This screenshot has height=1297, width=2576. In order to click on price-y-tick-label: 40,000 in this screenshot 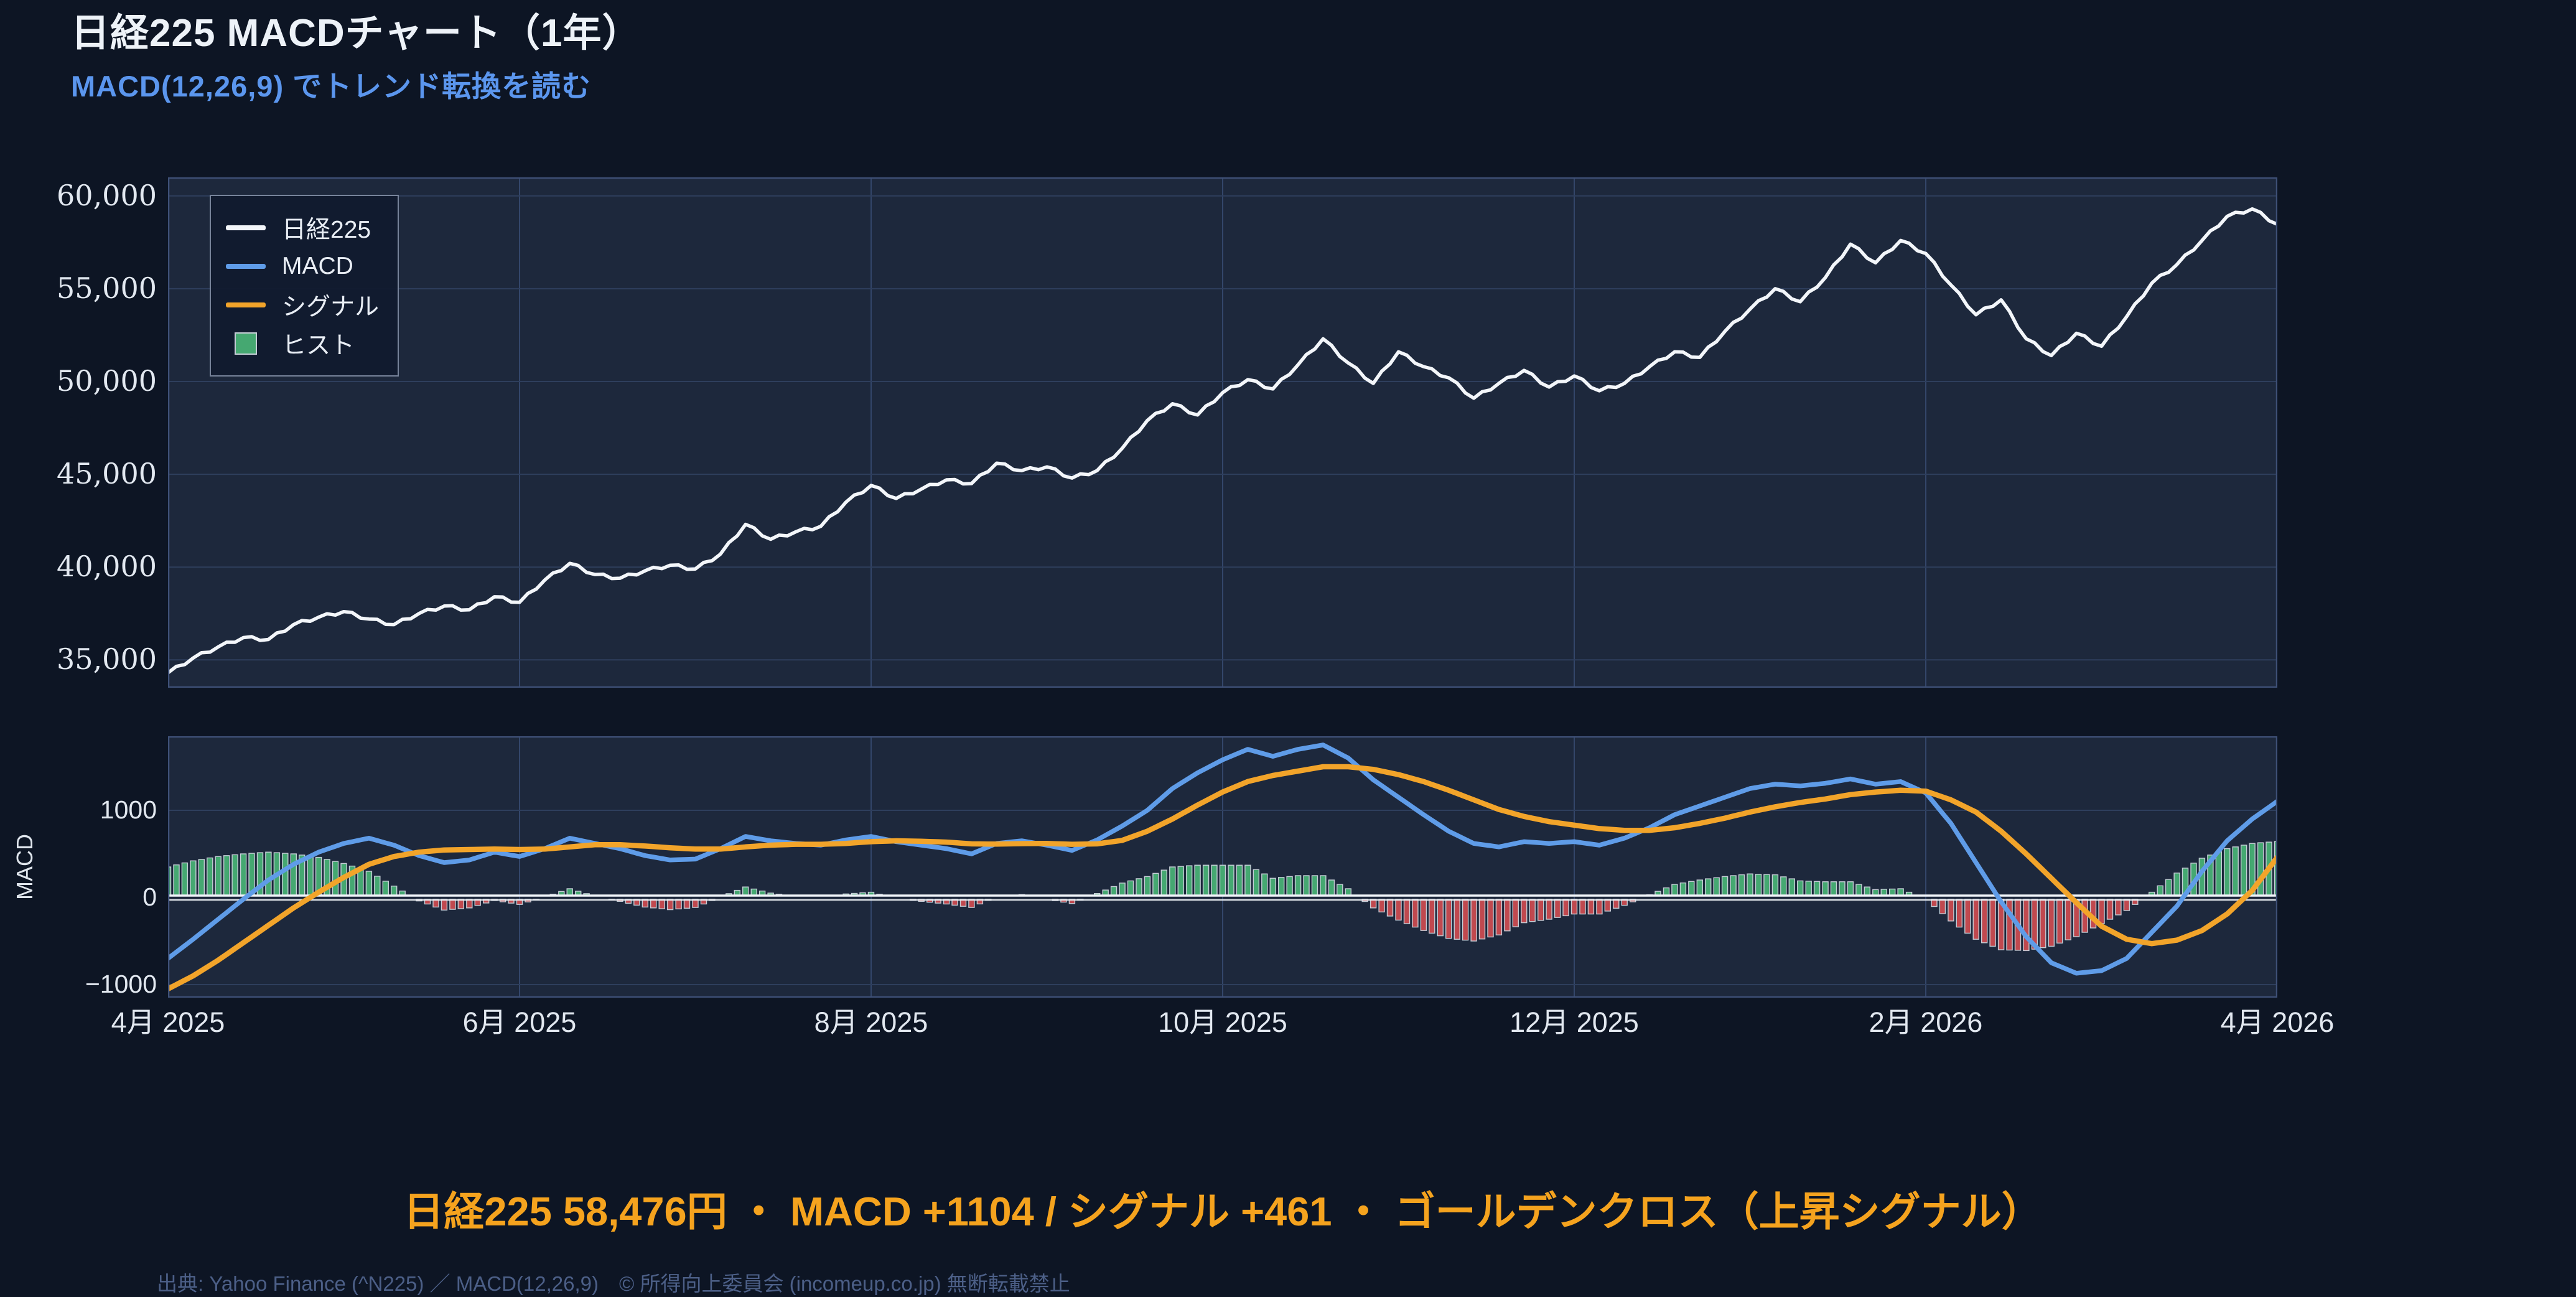, I will do `click(78, 566)`.